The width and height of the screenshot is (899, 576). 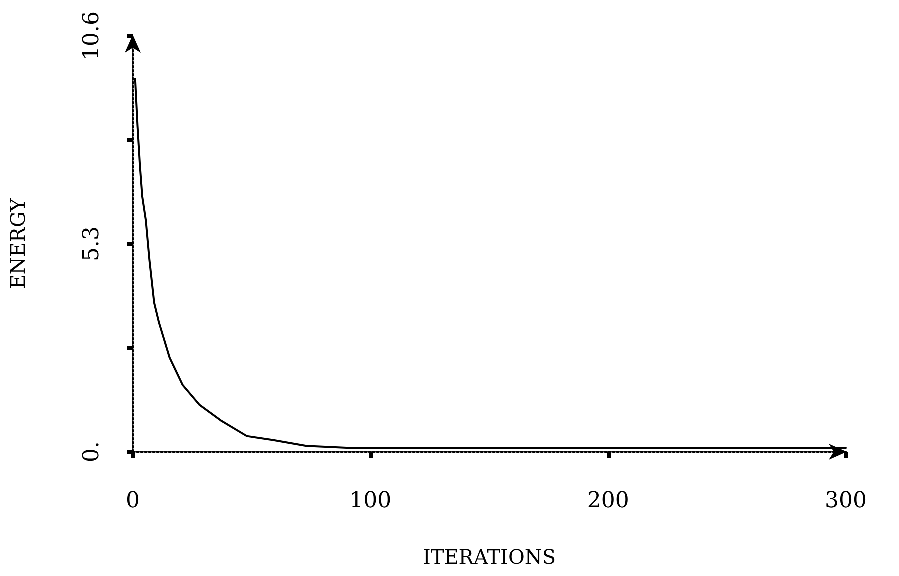 What do you see at coordinates (371, 501) in the screenshot?
I see `x-tick-label: 100` at bounding box center [371, 501].